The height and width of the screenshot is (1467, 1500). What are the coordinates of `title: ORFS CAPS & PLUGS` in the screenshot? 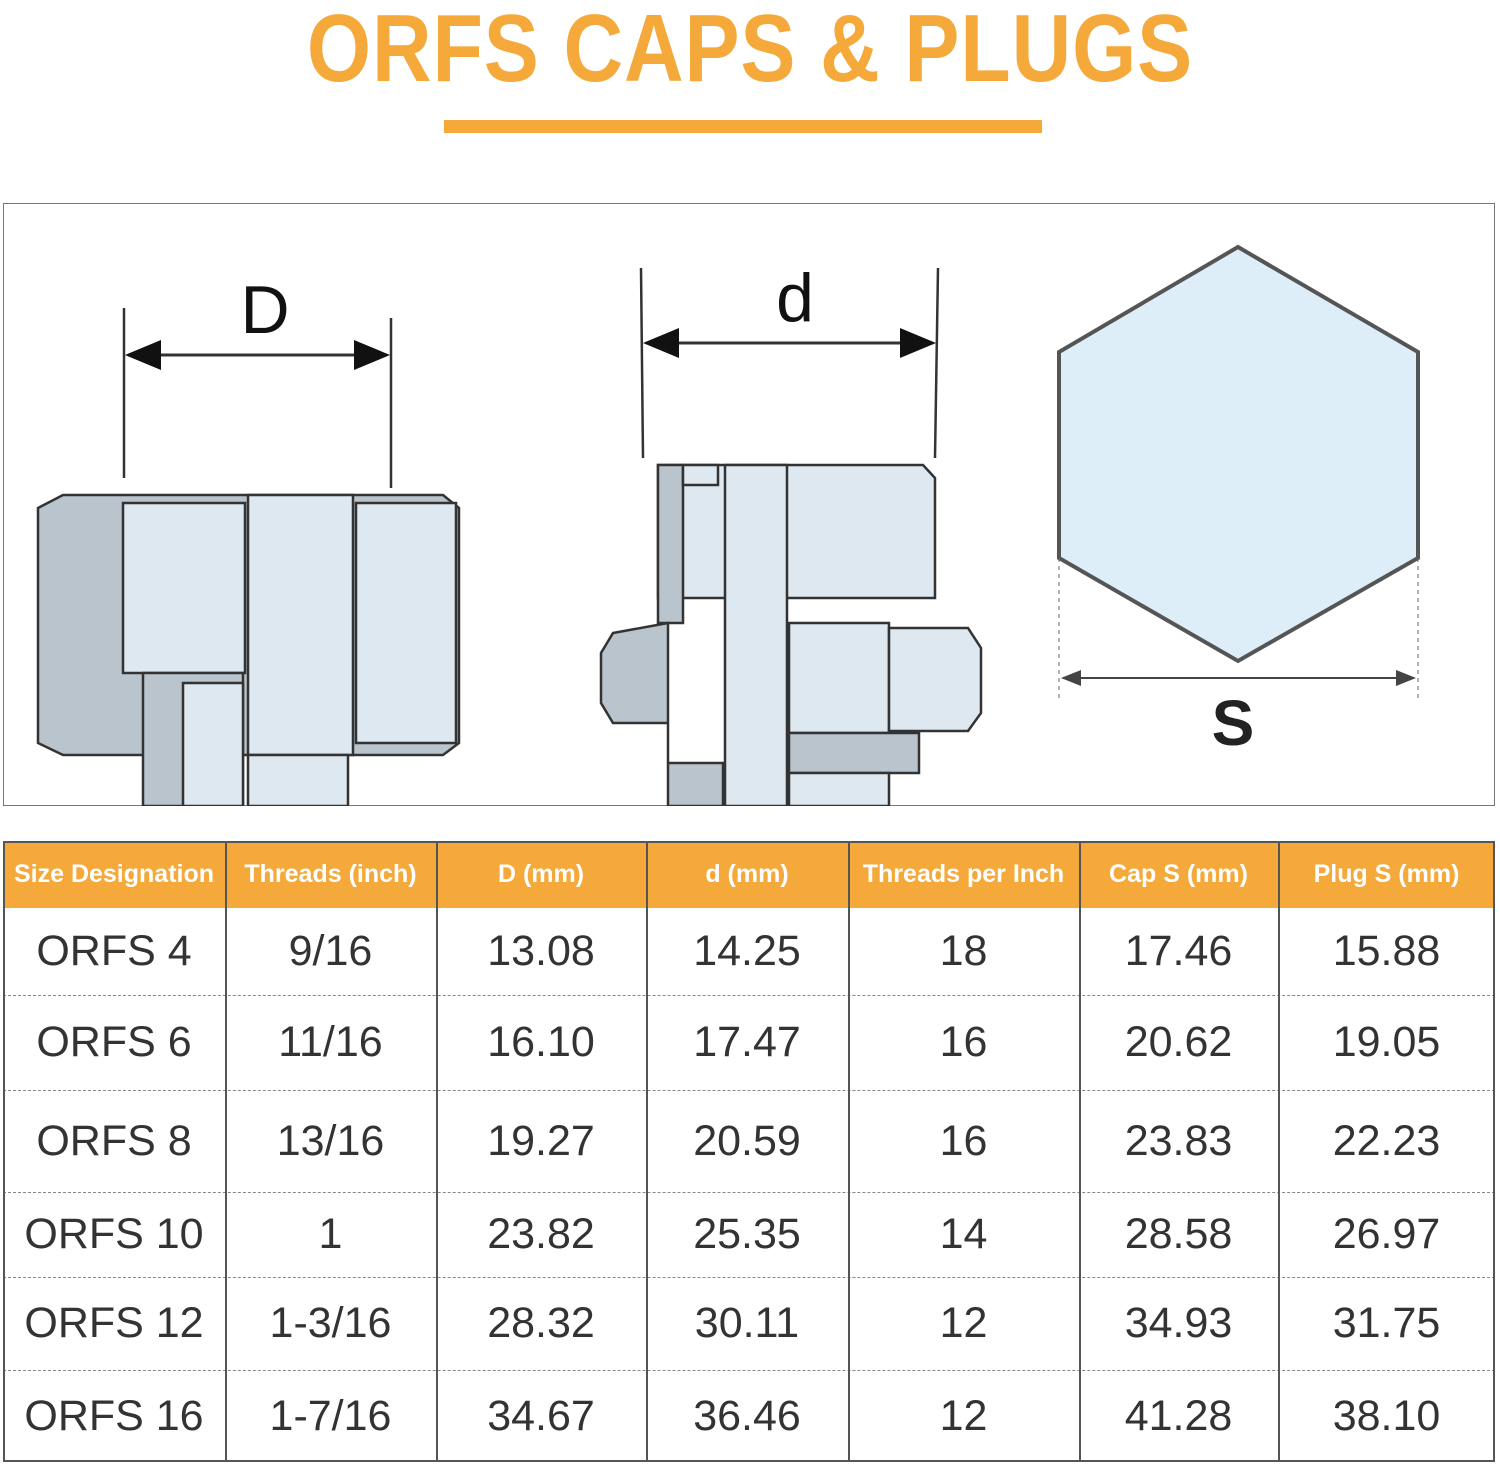 It's located at (750, 51).